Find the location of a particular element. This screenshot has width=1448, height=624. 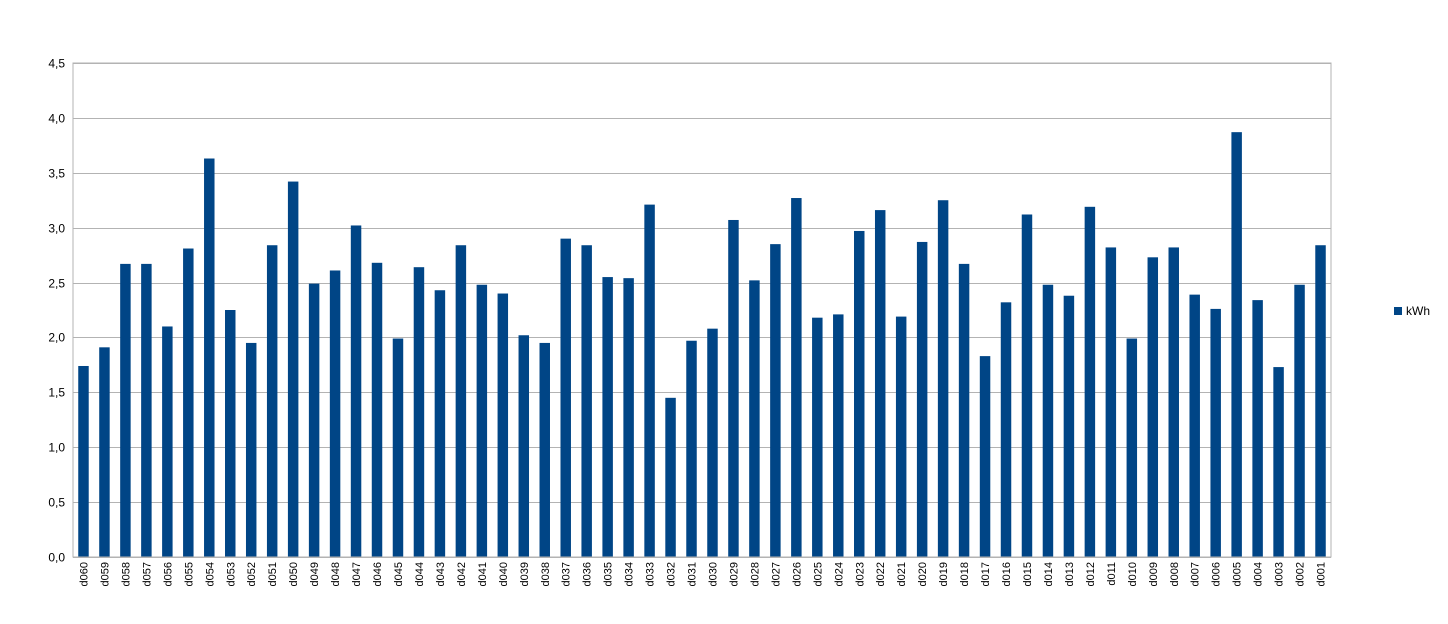

bar-d031 is located at coordinates (691, 448).